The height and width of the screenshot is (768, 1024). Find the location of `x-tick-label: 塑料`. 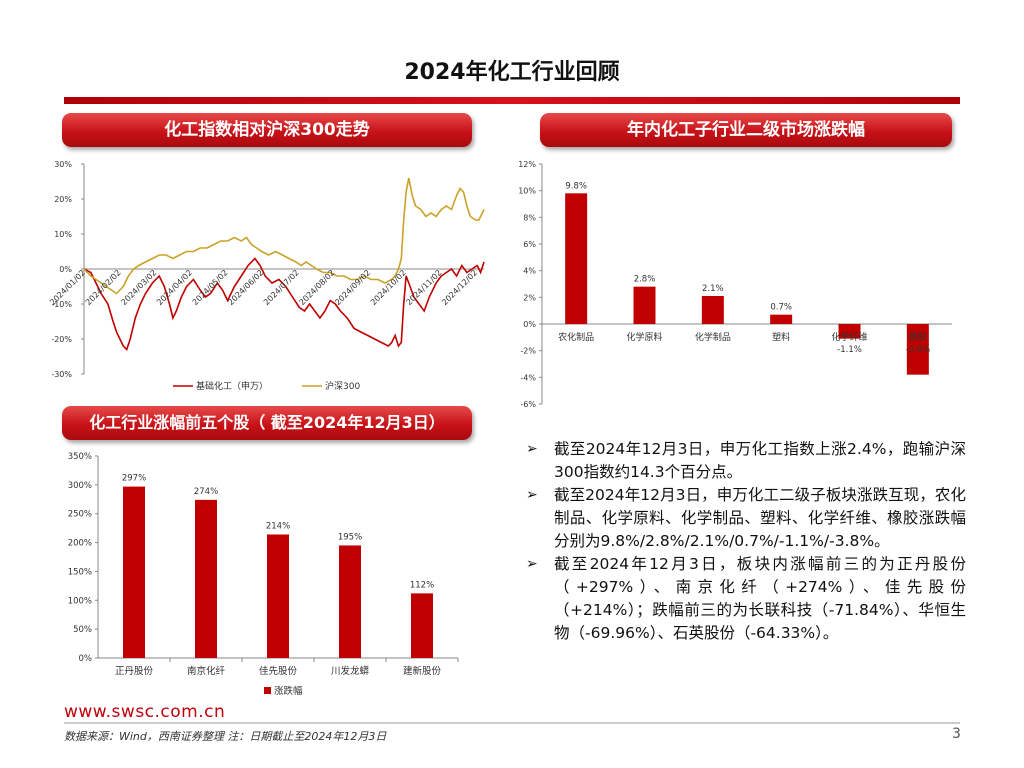

x-tick-label: 塑料 is located at coordinates (781, 337).